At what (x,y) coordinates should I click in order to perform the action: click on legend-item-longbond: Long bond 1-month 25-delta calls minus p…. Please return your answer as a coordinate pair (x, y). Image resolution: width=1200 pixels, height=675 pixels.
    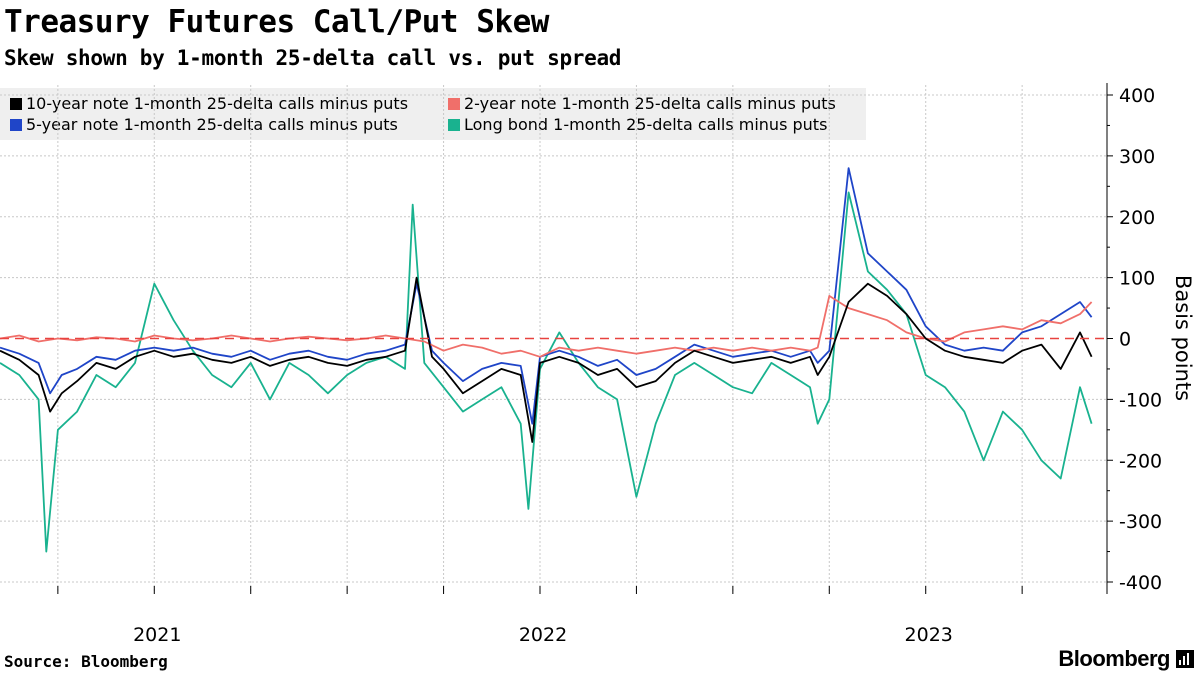
    Looking at the image, I should click on (637, 124).